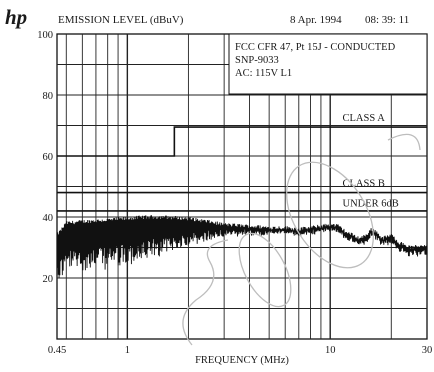 The image size is (434, 372). What do you see at coordinates (48, 96) in the screenshot?
I see `y-tick-label: 80` at bounding box center [48, 96].